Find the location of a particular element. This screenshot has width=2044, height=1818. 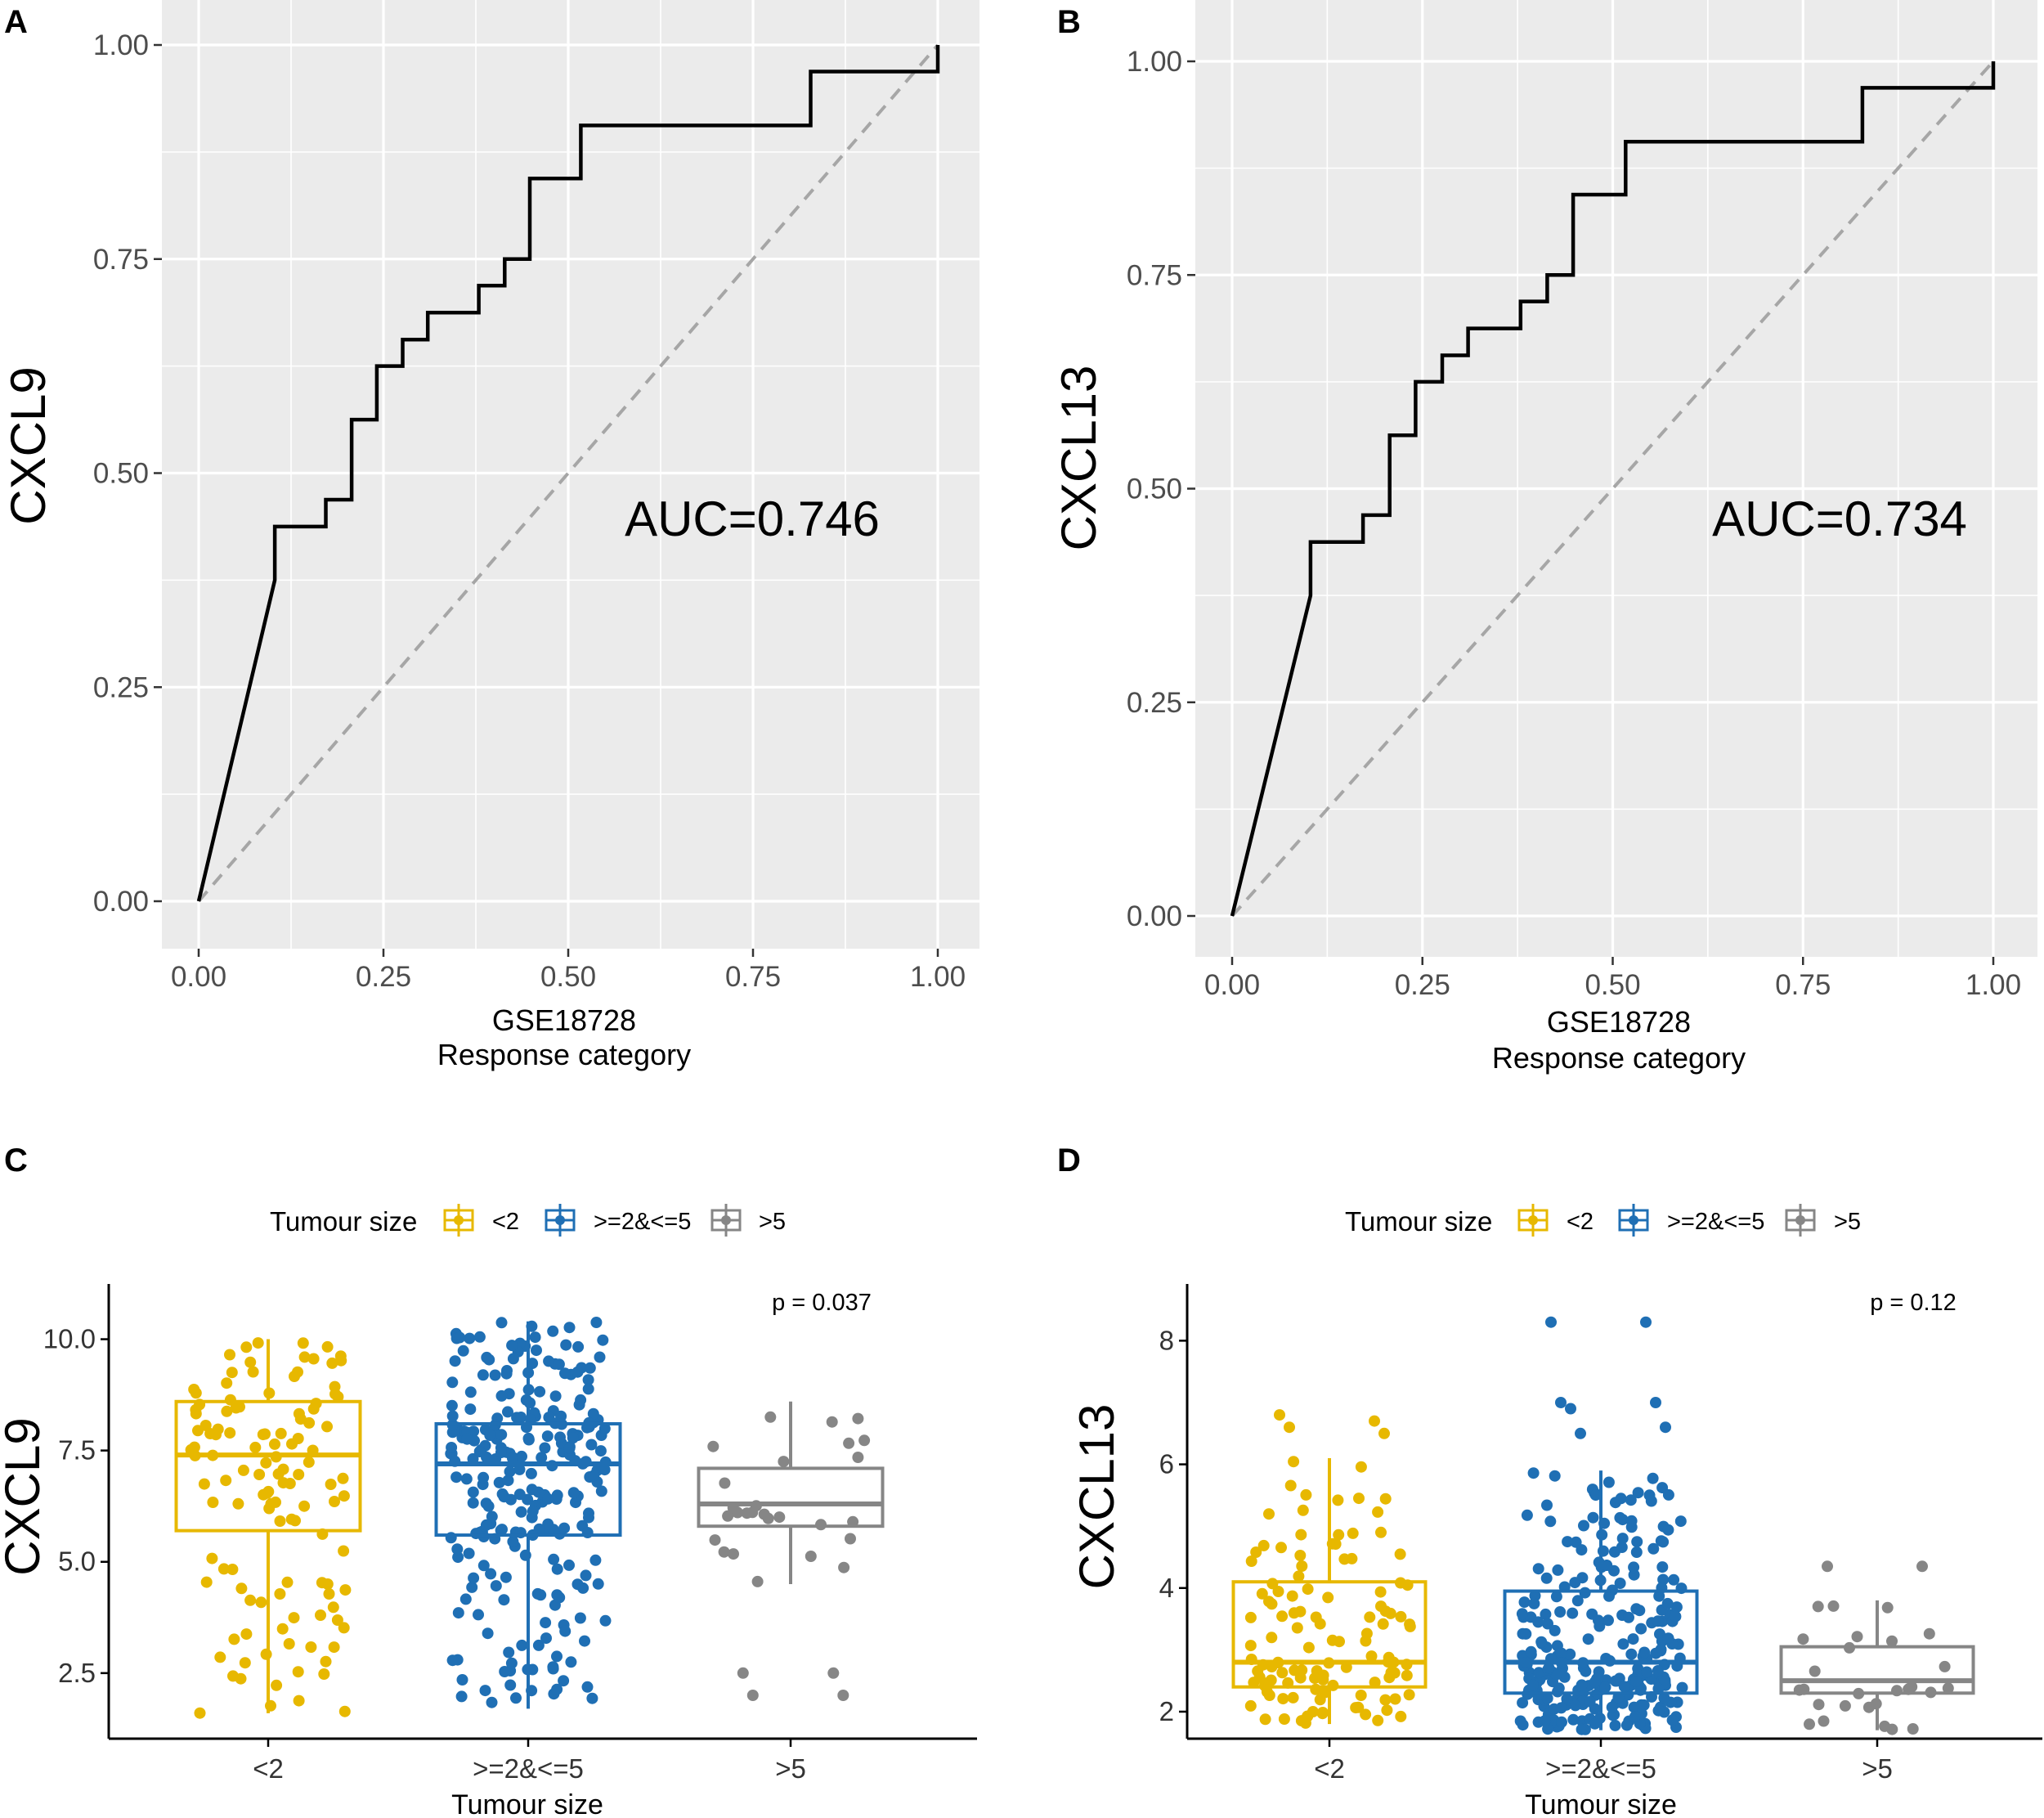

y-tick-label: 8 is located at coordinates (1167, 1340).